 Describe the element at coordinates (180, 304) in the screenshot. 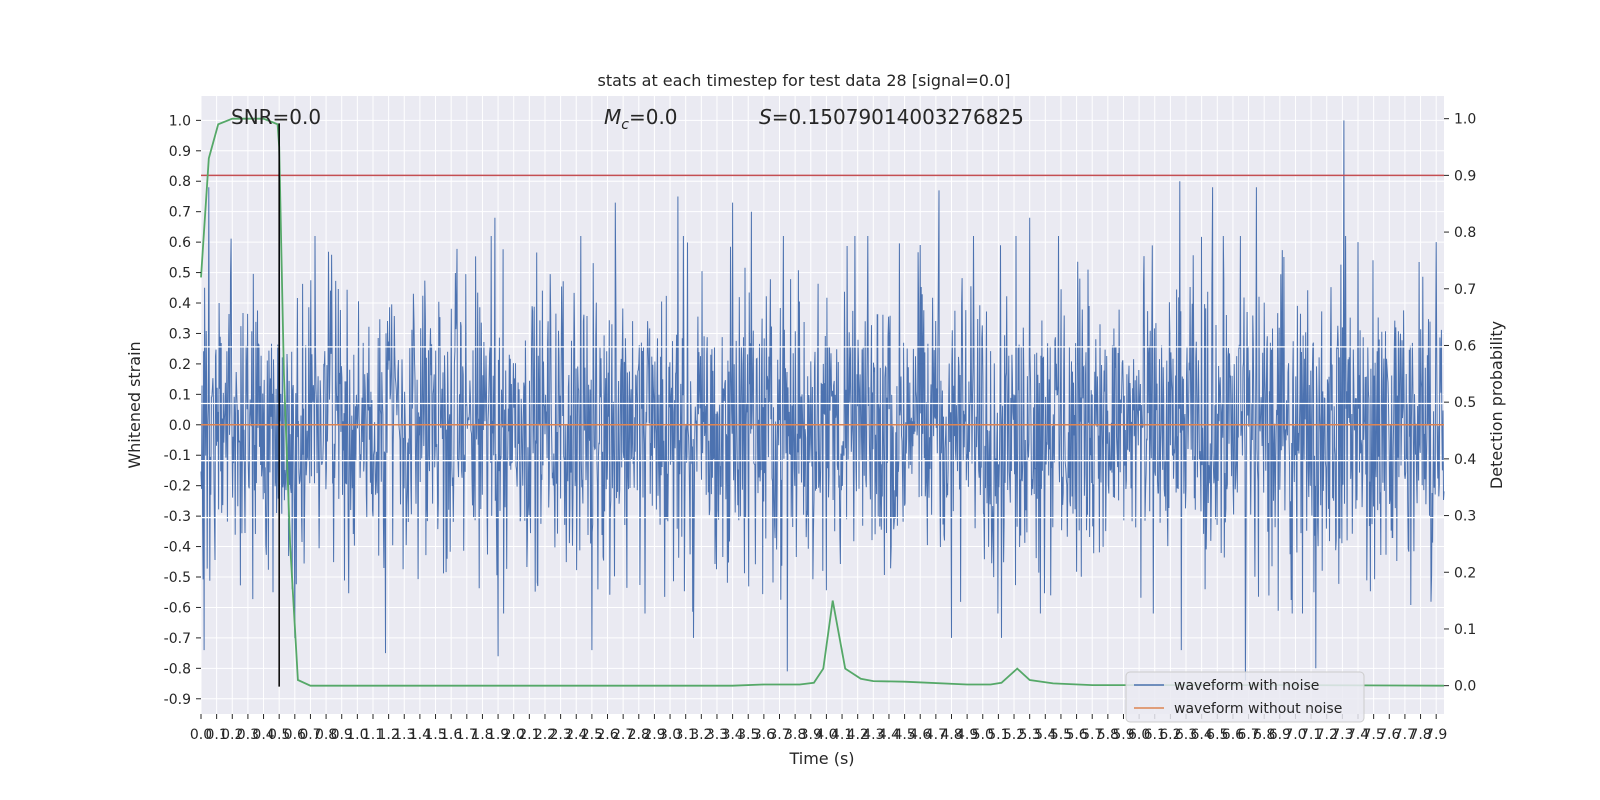

I see `y-tick-label: 0.4` at that location.